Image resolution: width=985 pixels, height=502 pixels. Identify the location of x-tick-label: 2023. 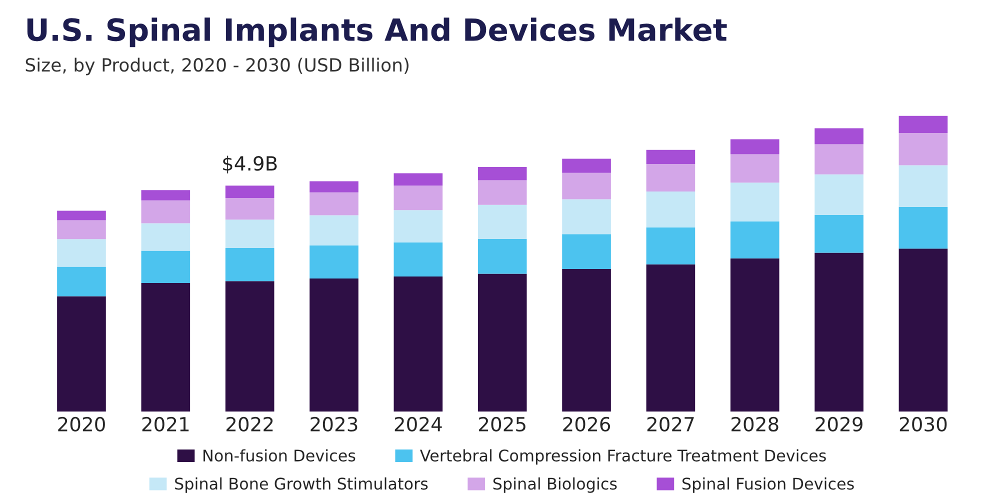
(334, 424).